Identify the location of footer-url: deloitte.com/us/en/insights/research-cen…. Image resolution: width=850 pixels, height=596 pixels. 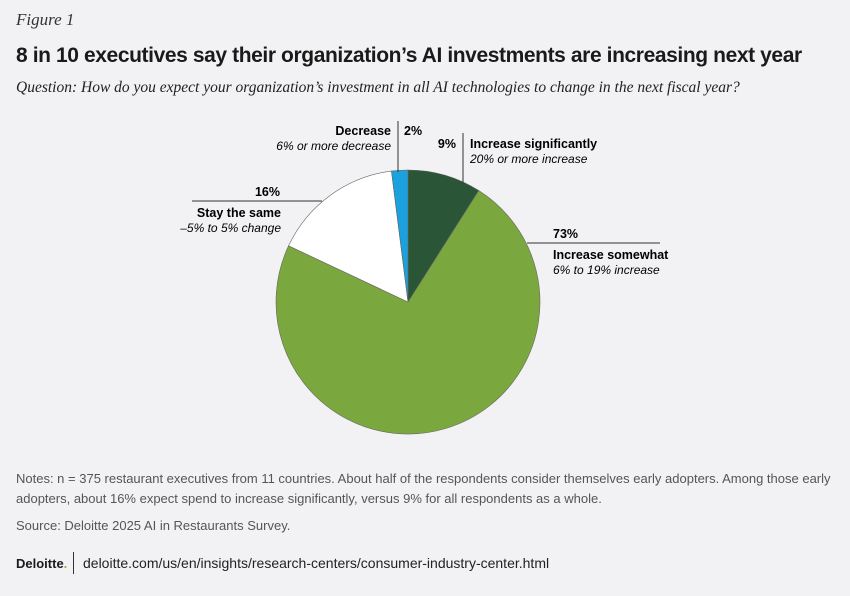
(316, 563).